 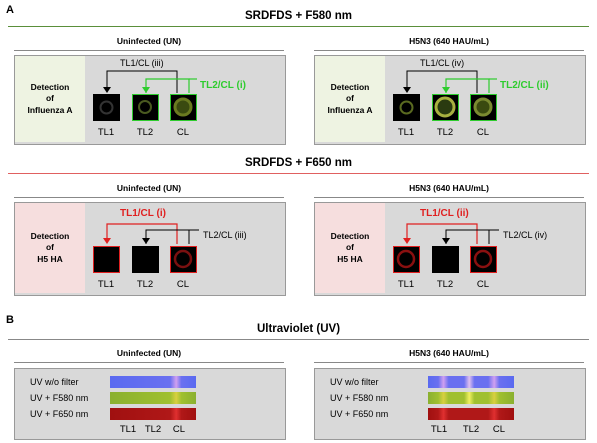 I want to click on section-title-f650: SRDFDS + F650 nm, so click(x=298, y=163).